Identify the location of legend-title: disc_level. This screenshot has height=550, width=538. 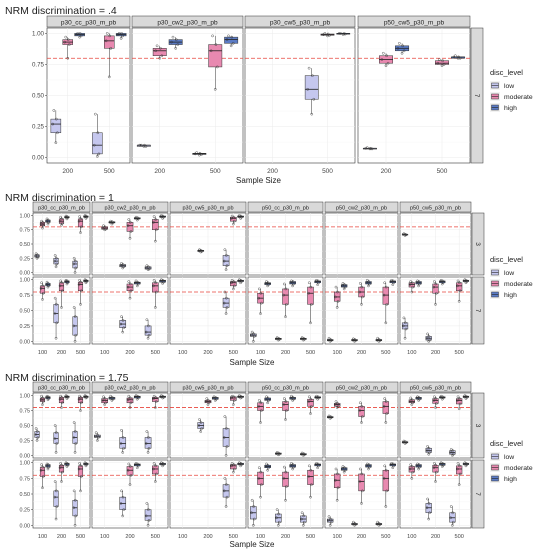
(506, 72).